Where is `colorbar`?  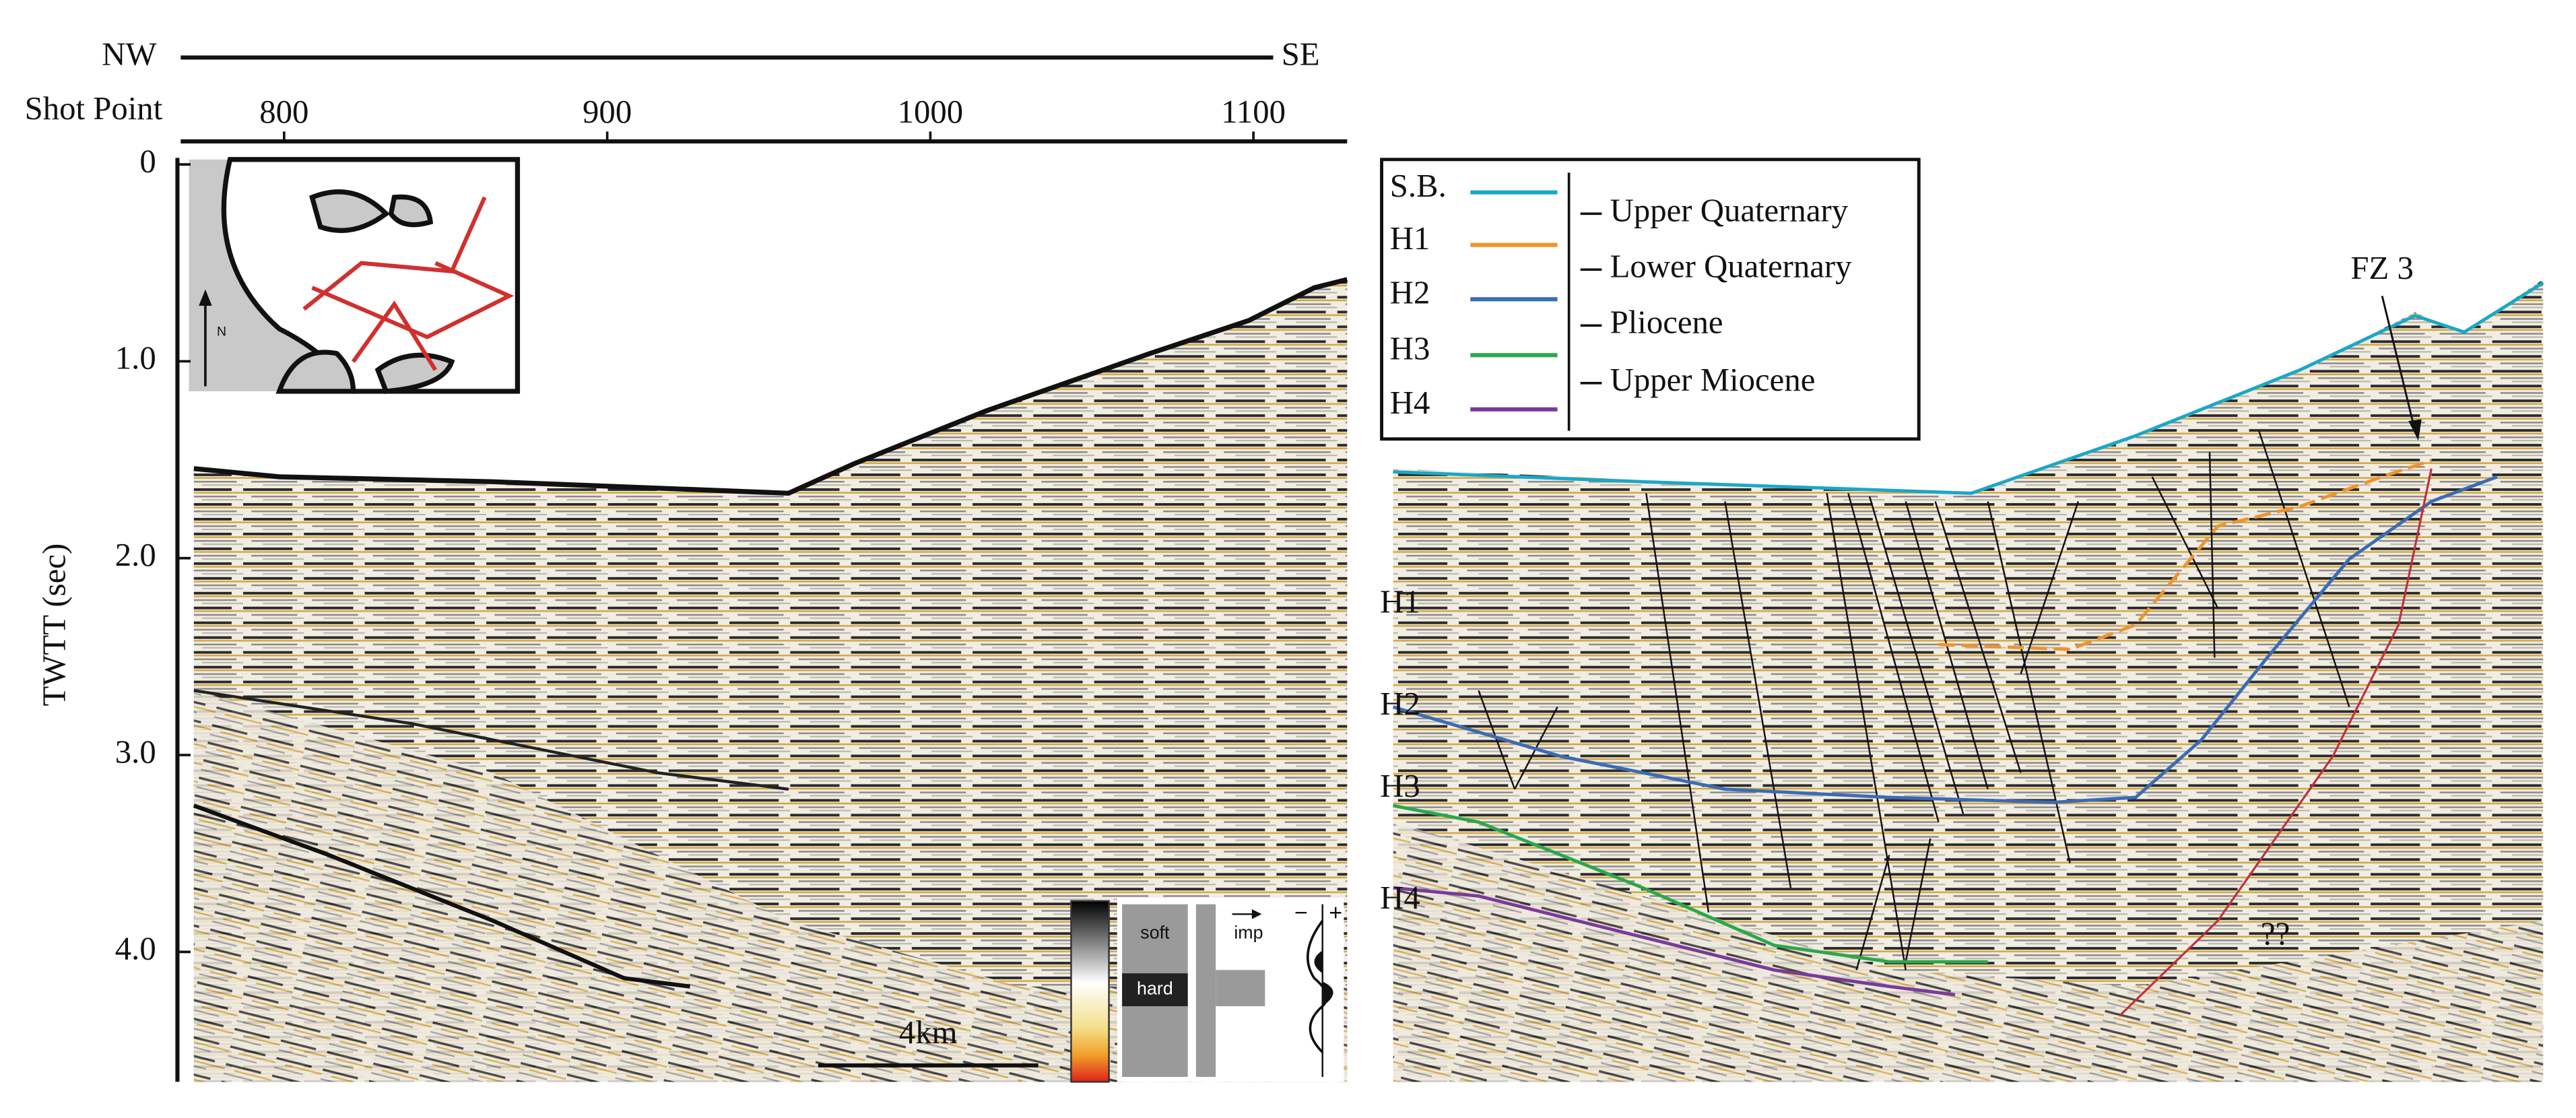 colorbar is located at coordinates (1090, 991).